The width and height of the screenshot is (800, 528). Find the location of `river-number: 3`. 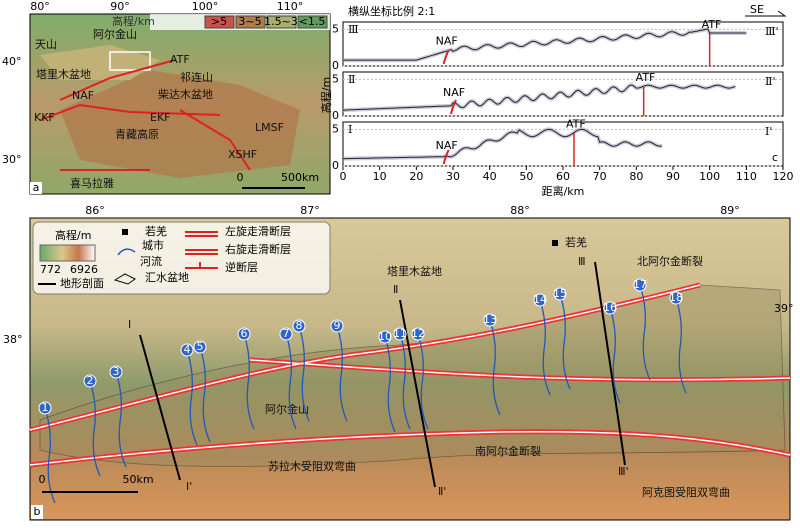

river-number: 3 is located at coordinates (116, 371).